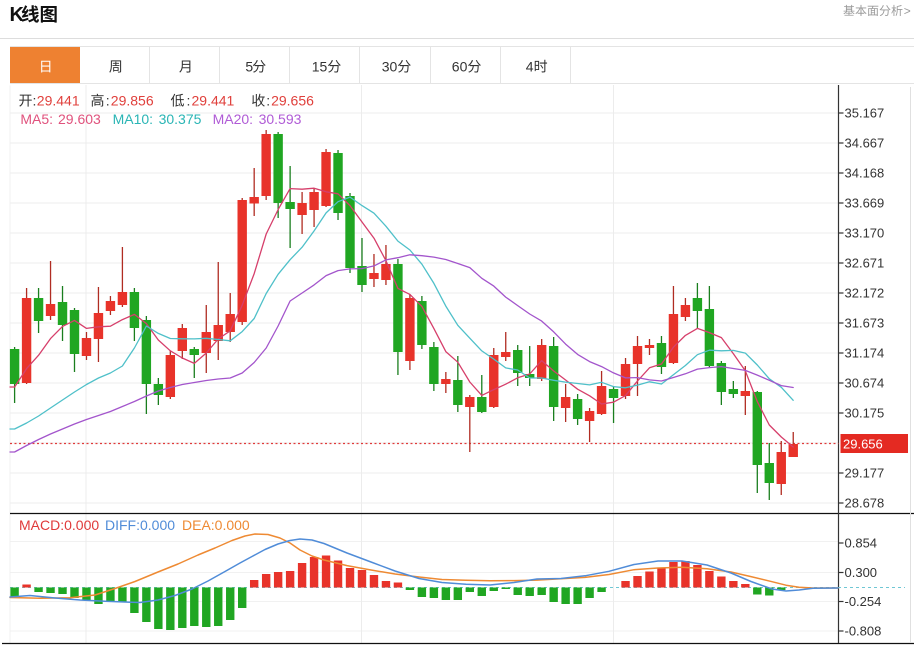 This screenshot has width=914, height=647. I want to click on svg-text: 29.603, so click(79, 119).